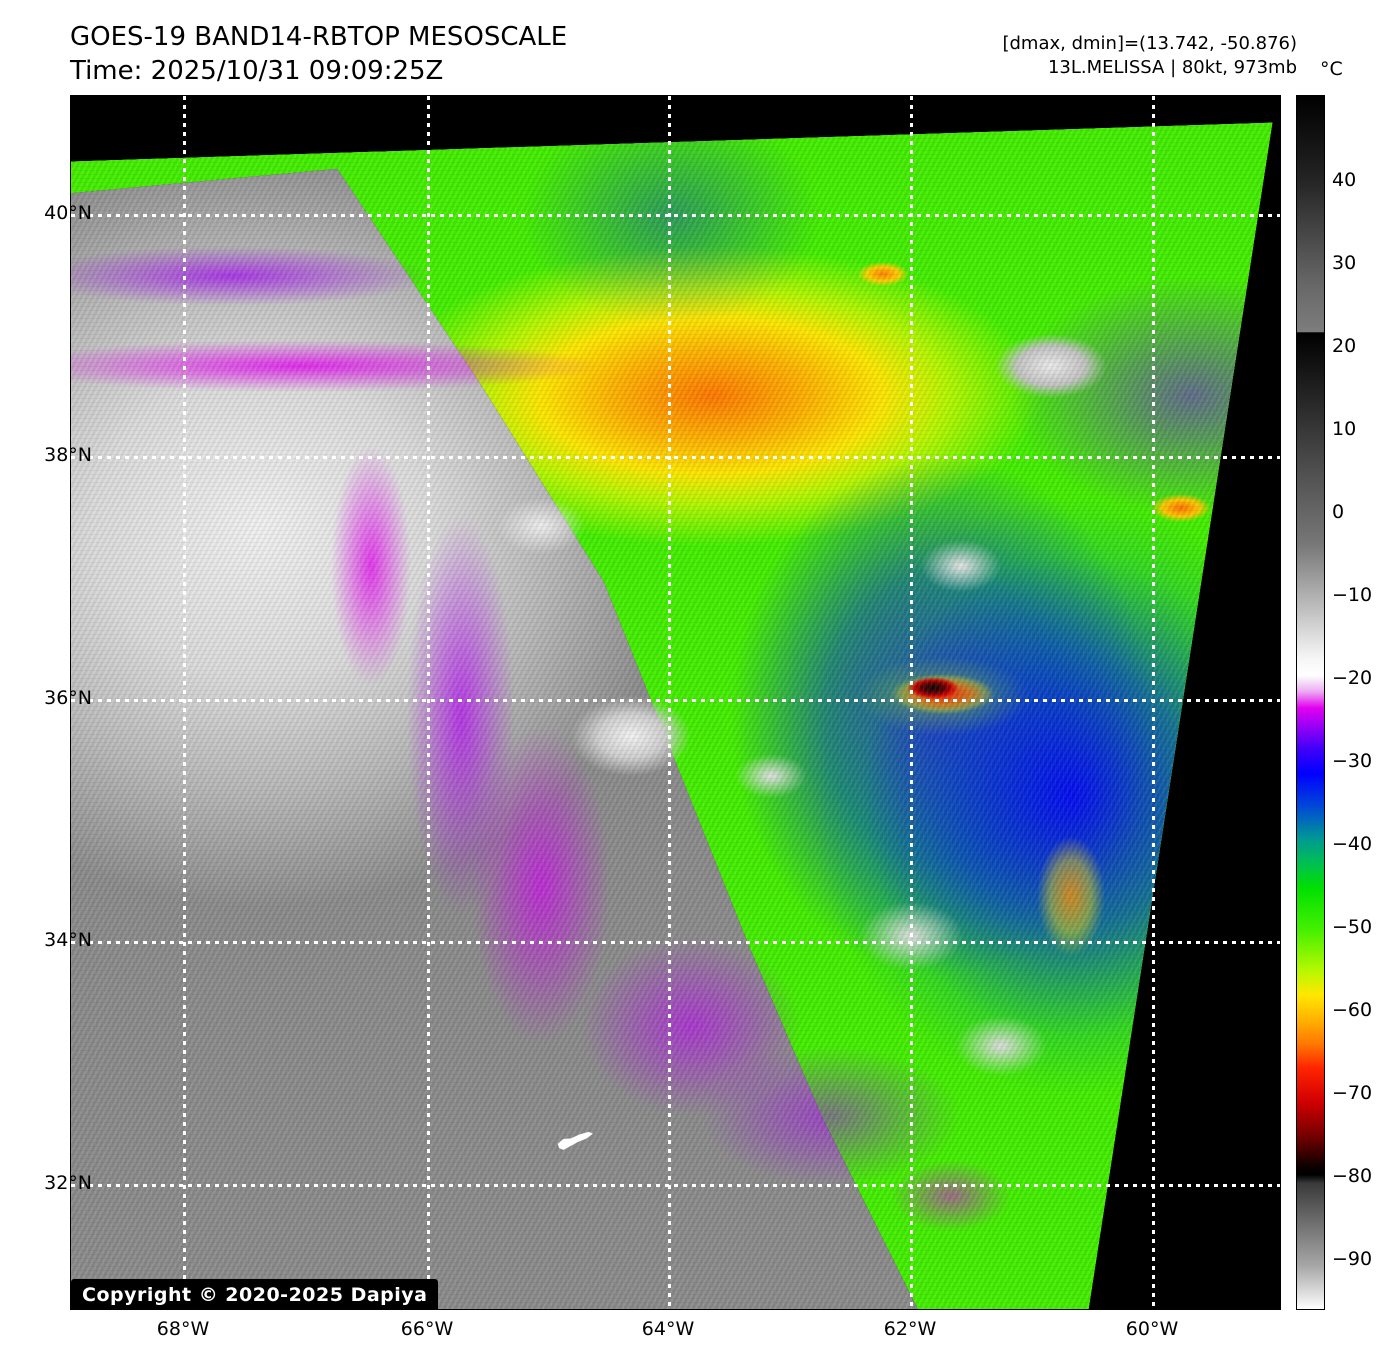 This screenshot has height=1359, width=1389. I want to click on ytick-label-38N: 38°N, so click(68, 455).